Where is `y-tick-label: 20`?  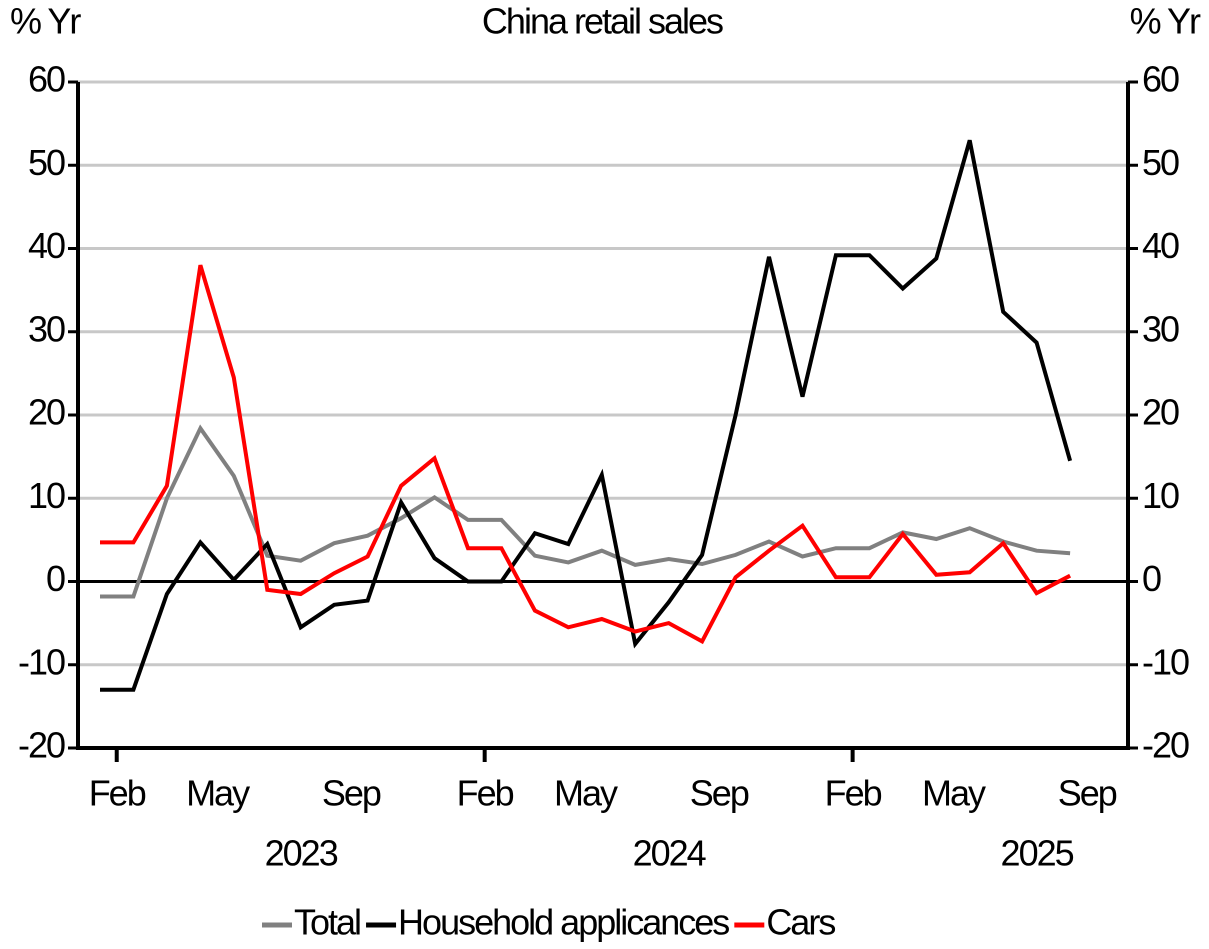
y-tick-label: 20 is located at coordinates (46, 412).